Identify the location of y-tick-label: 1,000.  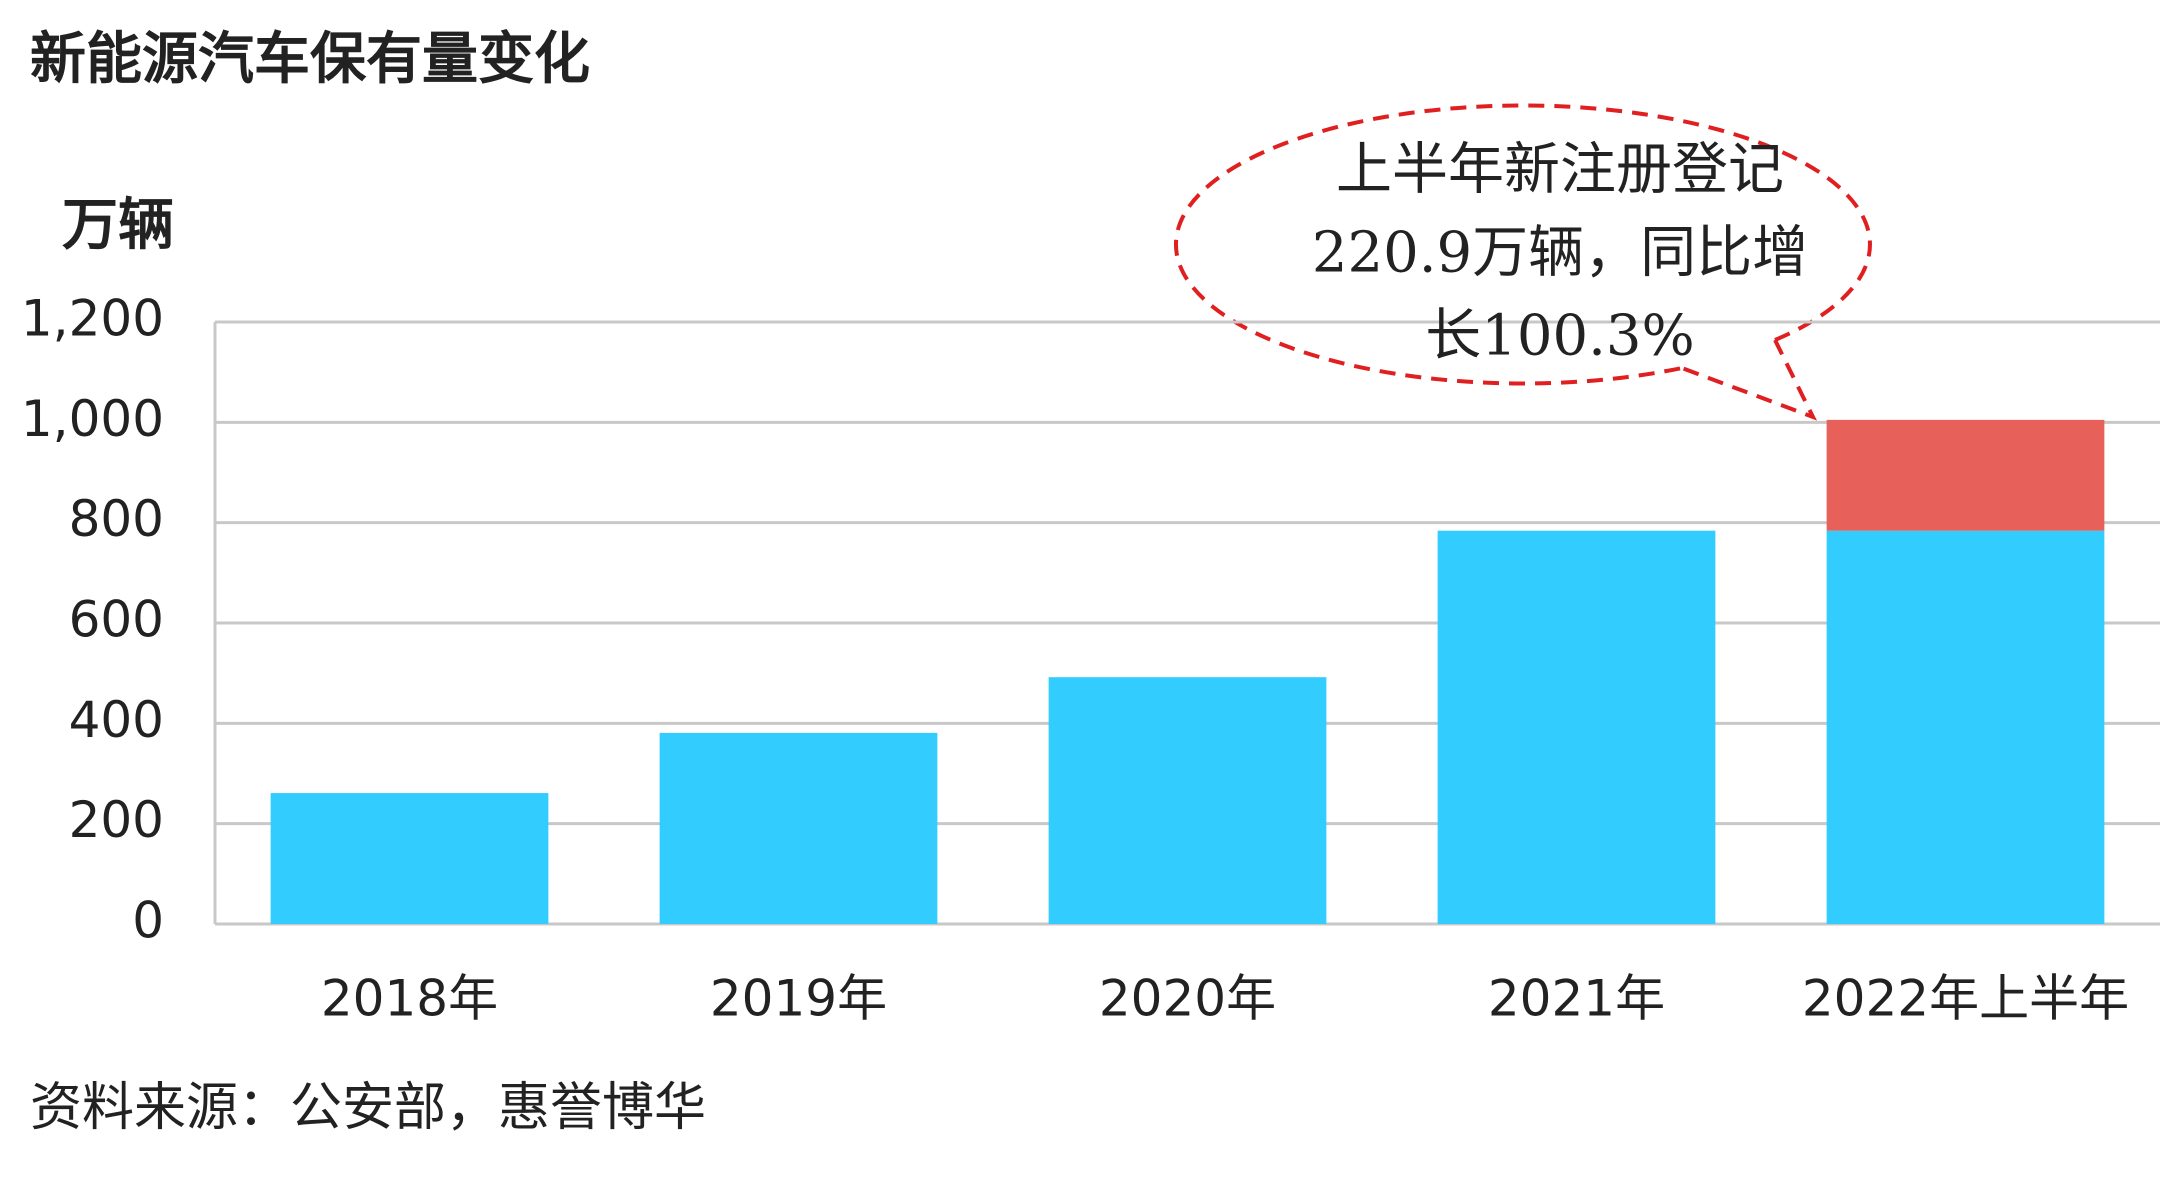
(92, 419).